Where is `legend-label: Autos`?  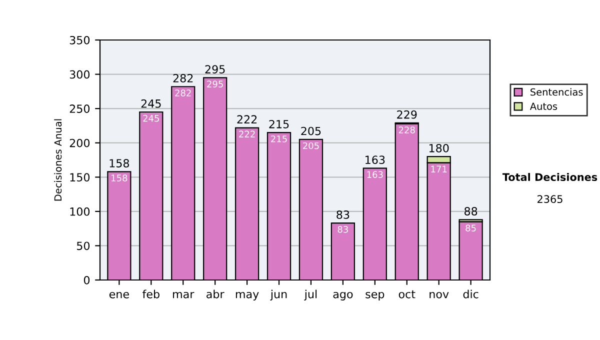
legend-label: Autos is located at coordinates (544, 106).